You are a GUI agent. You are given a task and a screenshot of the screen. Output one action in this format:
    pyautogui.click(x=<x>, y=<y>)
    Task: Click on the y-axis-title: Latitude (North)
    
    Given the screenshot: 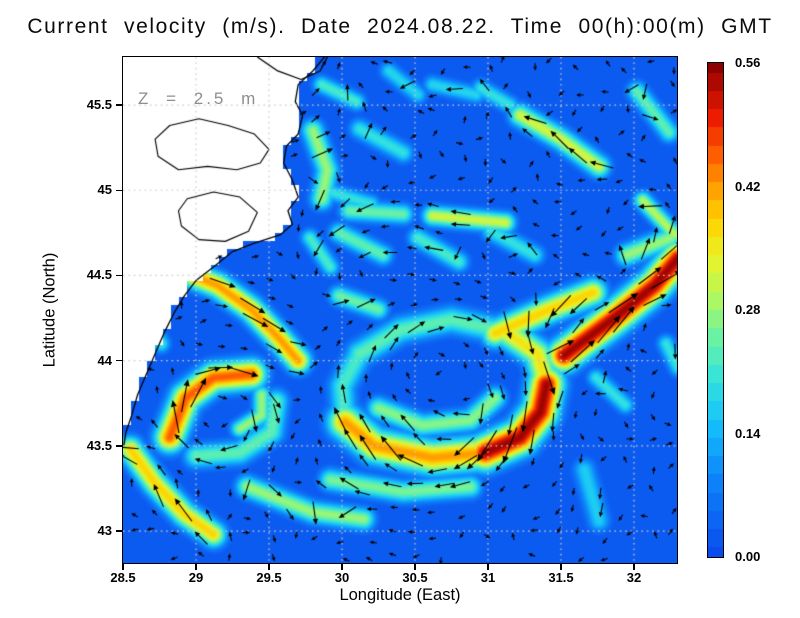 What is the action you would take?
    pyautogui.click(x=49, y=310)
    